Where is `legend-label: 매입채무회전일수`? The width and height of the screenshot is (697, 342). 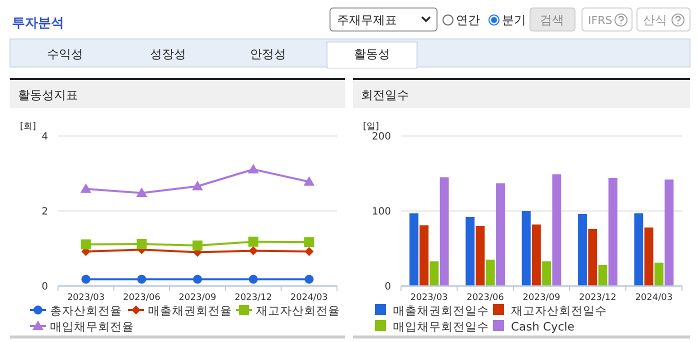 legend-label: 매입채무회전일수 is located at coordinates (441, 327).